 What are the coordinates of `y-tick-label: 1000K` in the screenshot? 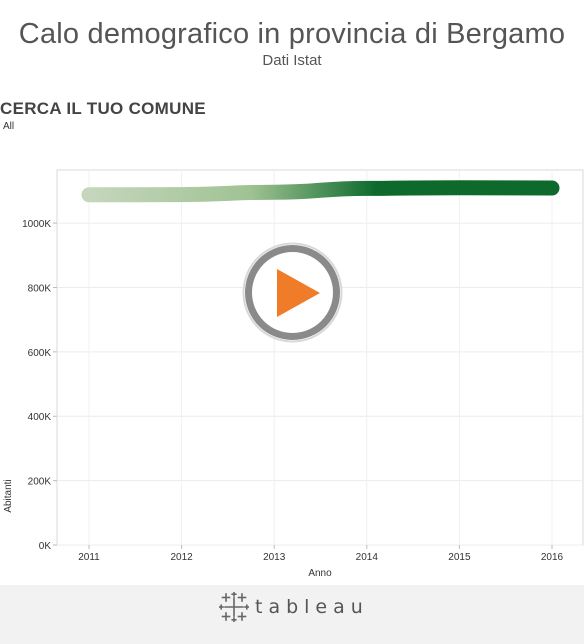 It's located at (36, 224).